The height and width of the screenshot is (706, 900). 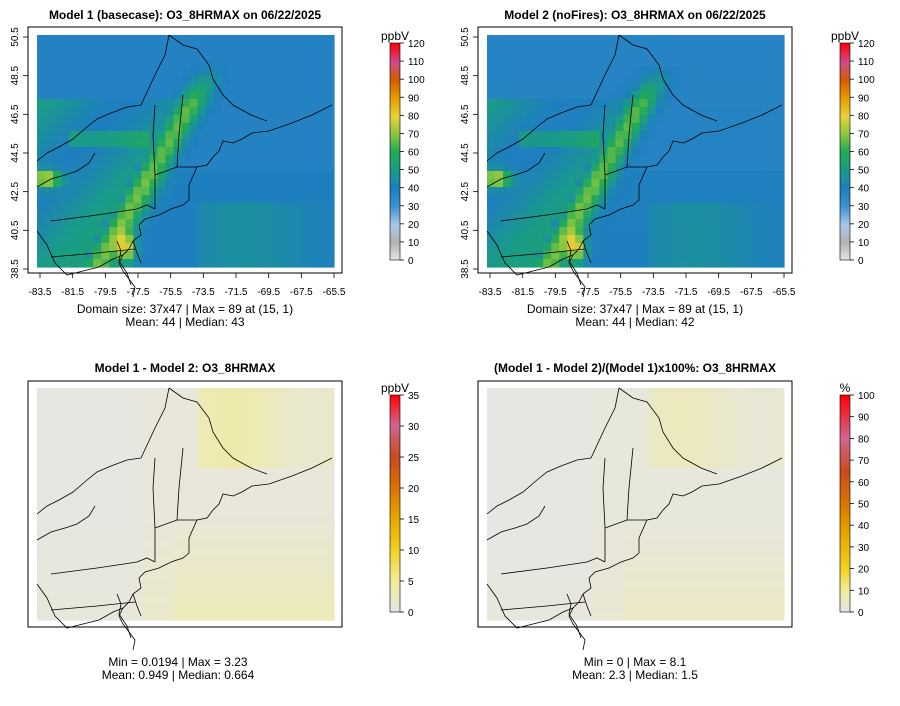 What do you see at coordinates (635, 309) in the screenshot?
I see `domain-stats-line: Domain size: 37x47 | Max = 89 at (15, 1)` at bounding box center [635, 309].